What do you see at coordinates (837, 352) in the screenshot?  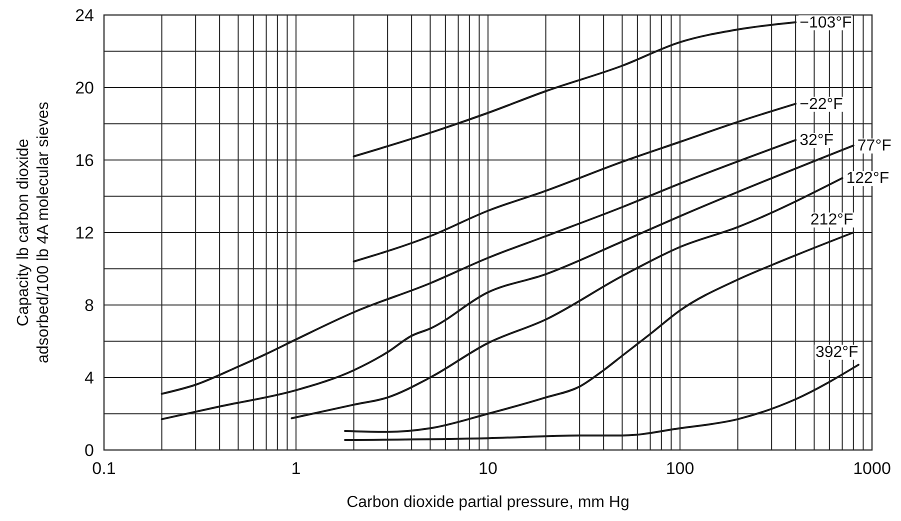 I see `series-label: 392°F` at bounding box center [837, 352].